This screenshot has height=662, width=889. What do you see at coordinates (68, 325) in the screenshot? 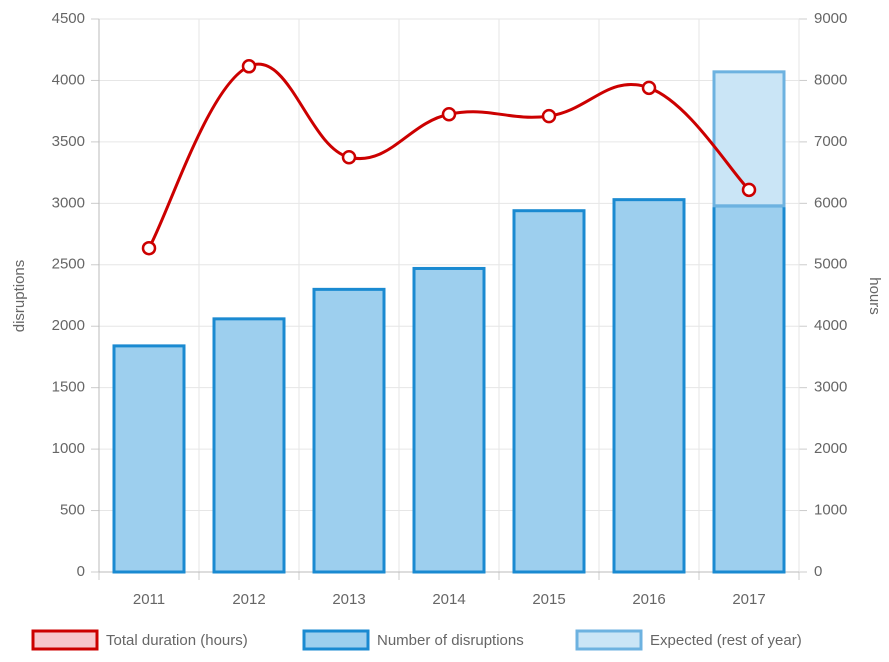
I see `y-tick-label: 2000` at bounding box center [68, 325].